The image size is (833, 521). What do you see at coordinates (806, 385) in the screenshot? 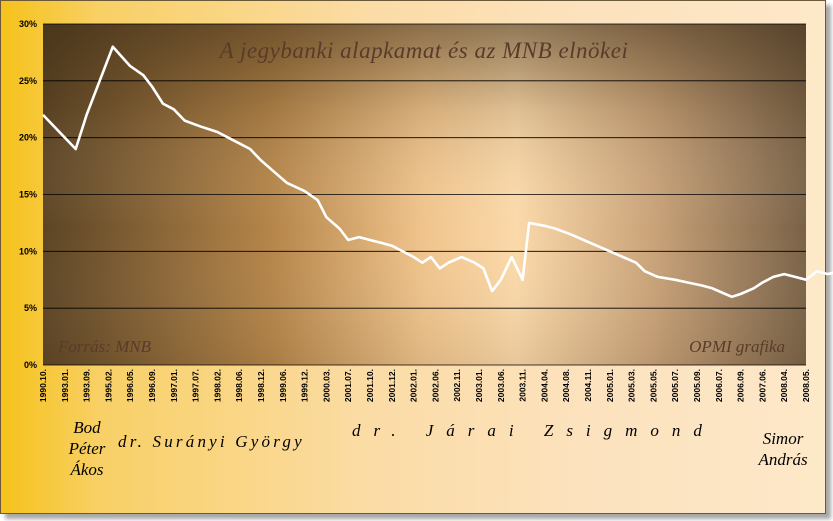
I see `x-tick-label: 2008.05.` at bounding box center [806, 385].